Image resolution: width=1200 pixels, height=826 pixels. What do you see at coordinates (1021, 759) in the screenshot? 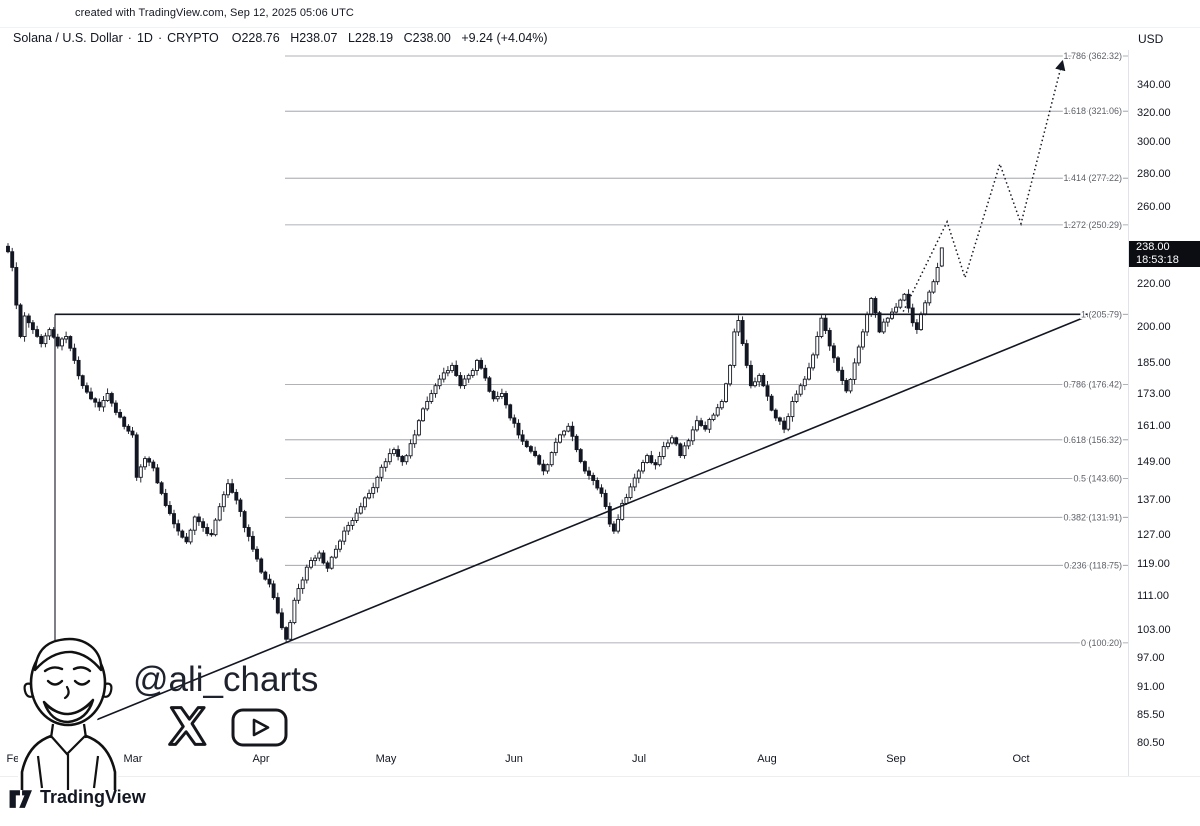
I see `time-axis-label: Oct` at bounding box center [1021, 759].